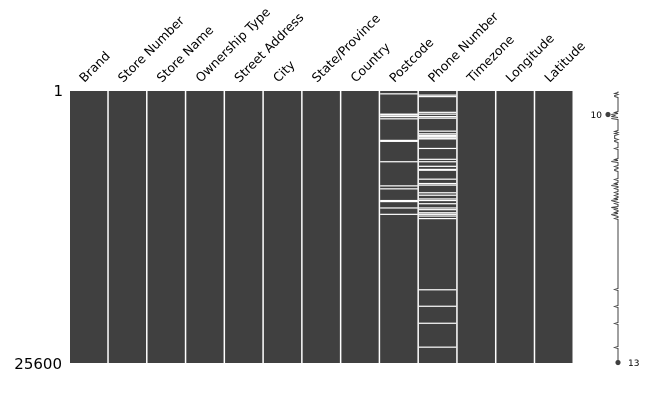 This screenshot has width=652, height=406. Describe the element at coordinates (360, 227) in the screenshot. I see `column-bar-country` at that location.